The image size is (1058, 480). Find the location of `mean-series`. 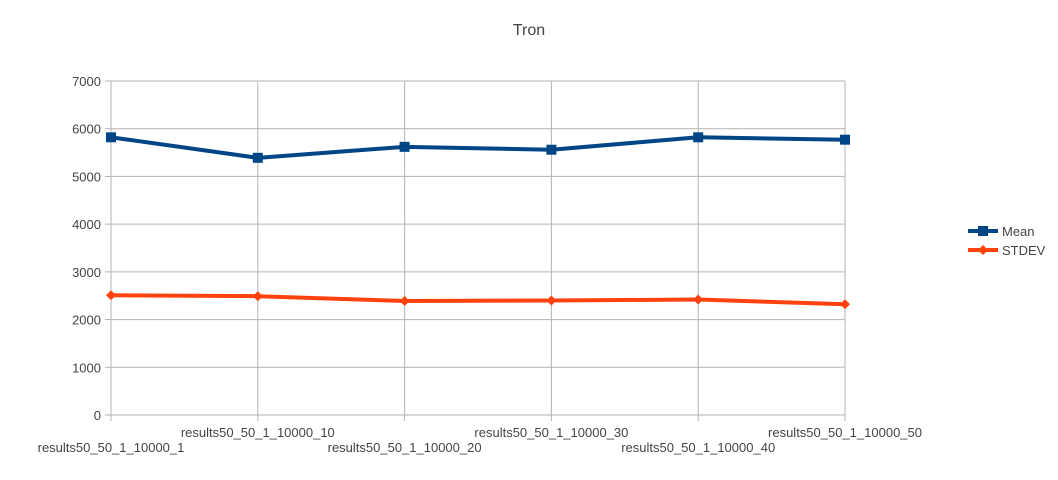

mean-series is located at coordinates (478, 147).